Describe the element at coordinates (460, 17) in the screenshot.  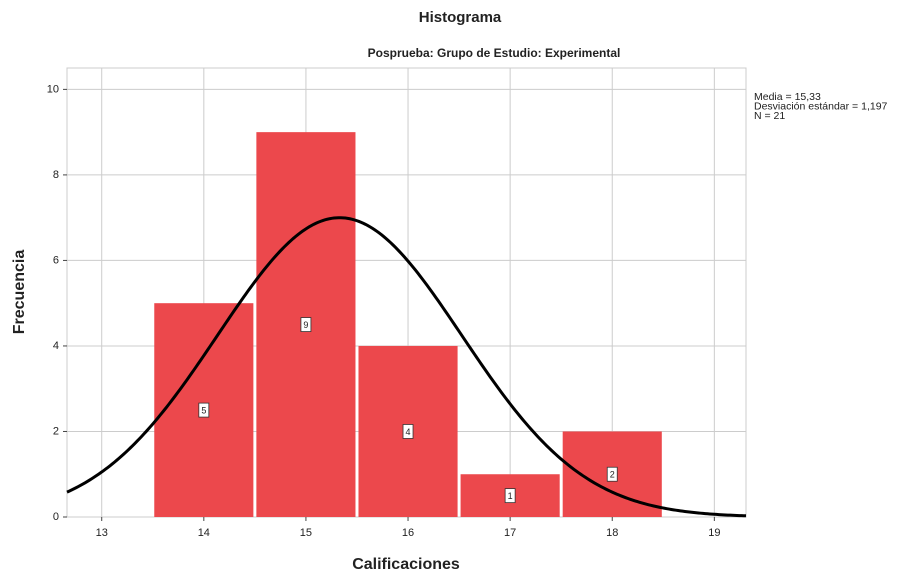
I see `chart-title: Histograma` at that location.